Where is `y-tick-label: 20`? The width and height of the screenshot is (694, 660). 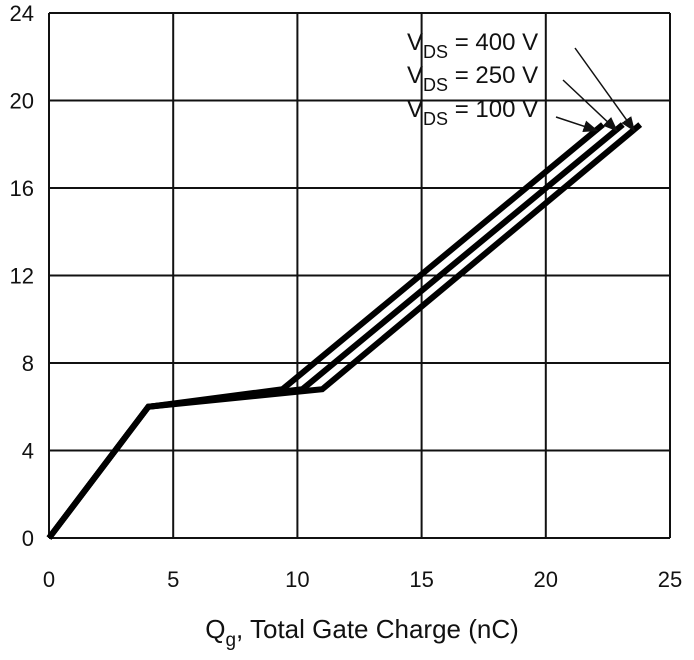 y-tick-label: 20 is located at coordinates (22, 101).